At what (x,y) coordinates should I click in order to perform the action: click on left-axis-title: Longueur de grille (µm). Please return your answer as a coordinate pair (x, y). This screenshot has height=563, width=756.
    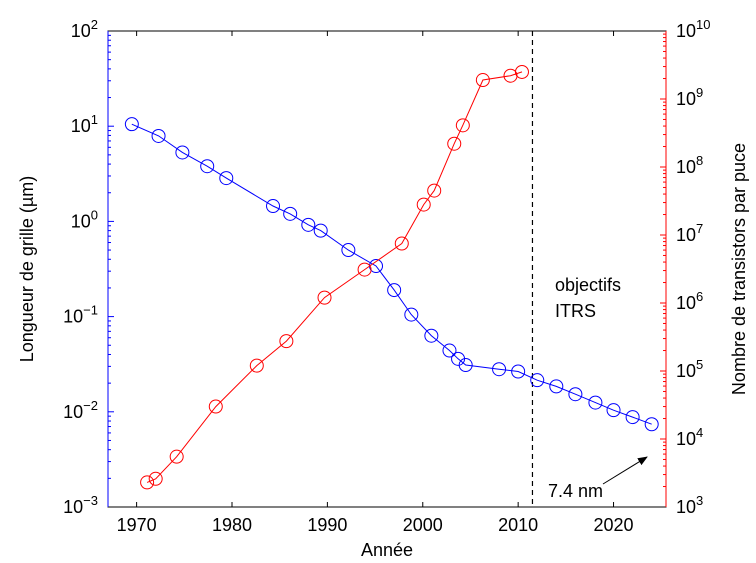
    Looking at the image, I should click on (27, 269).